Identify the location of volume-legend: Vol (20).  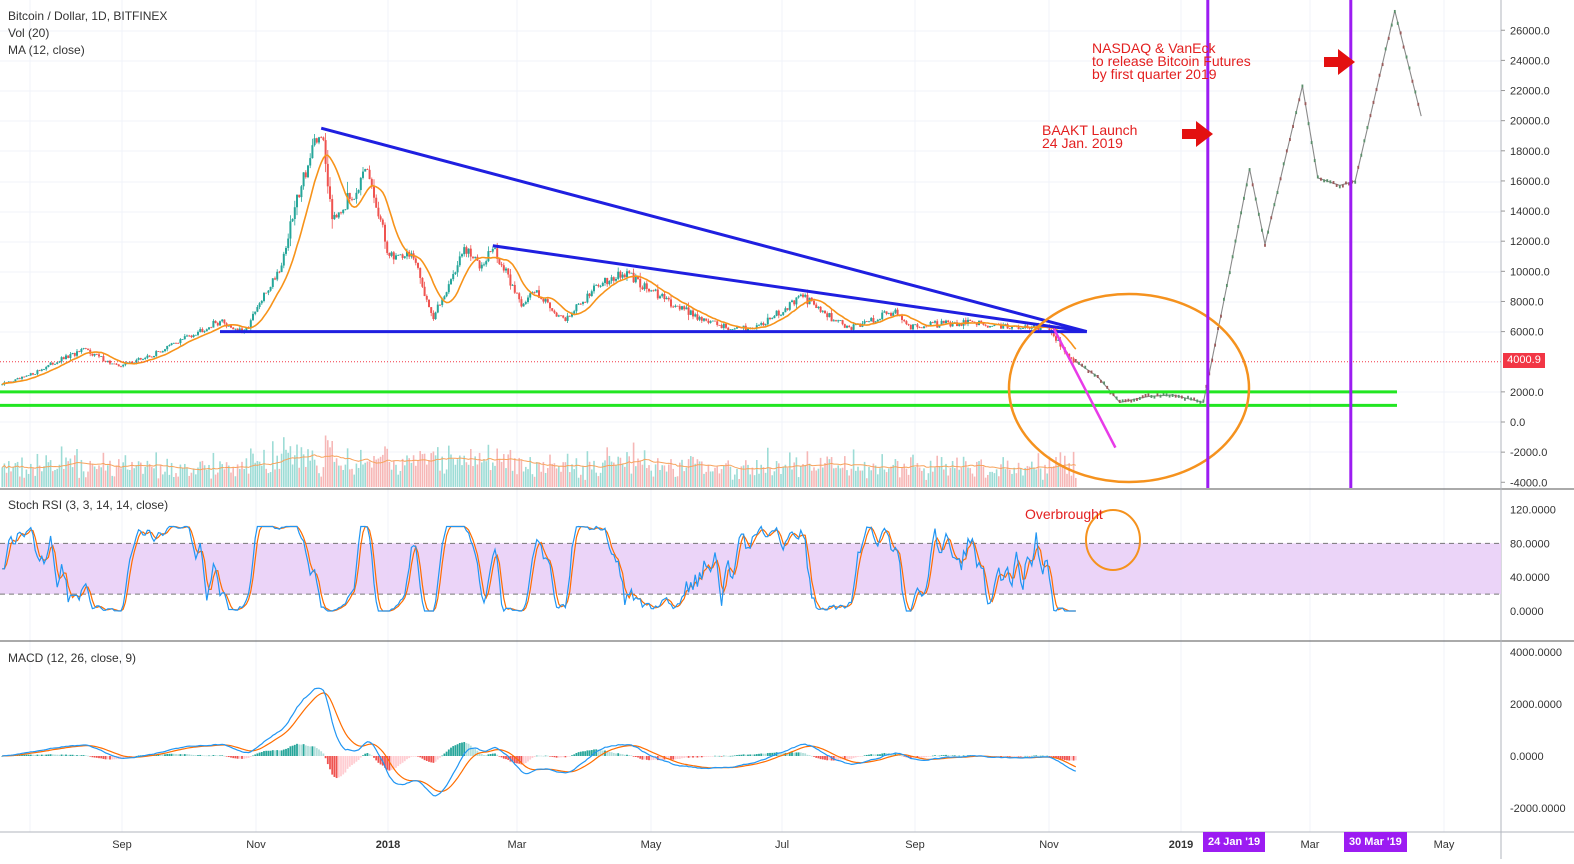
(29, 33).